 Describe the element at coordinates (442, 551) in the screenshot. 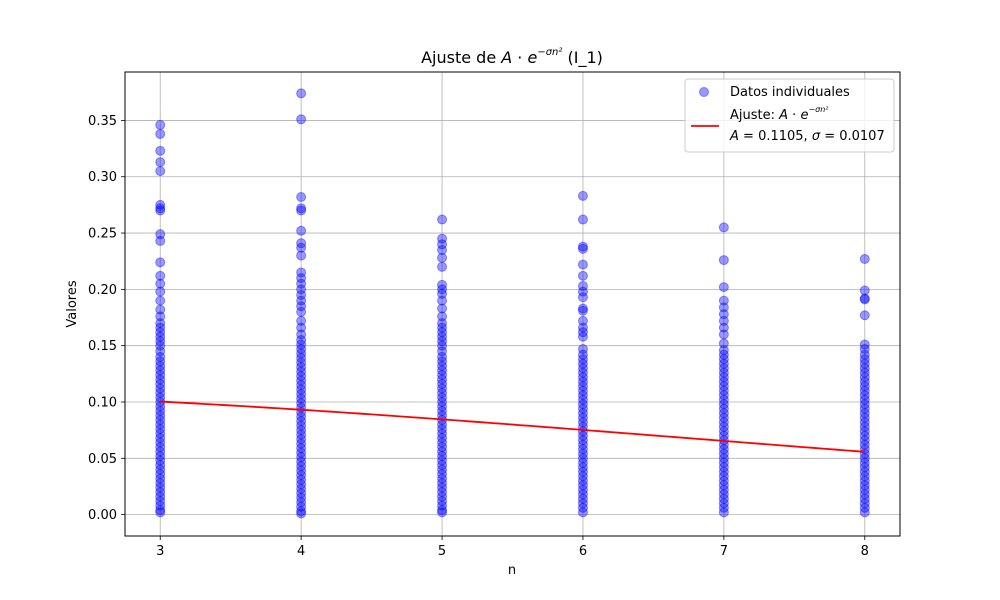

I see `x-tick-label: 5` at that location.